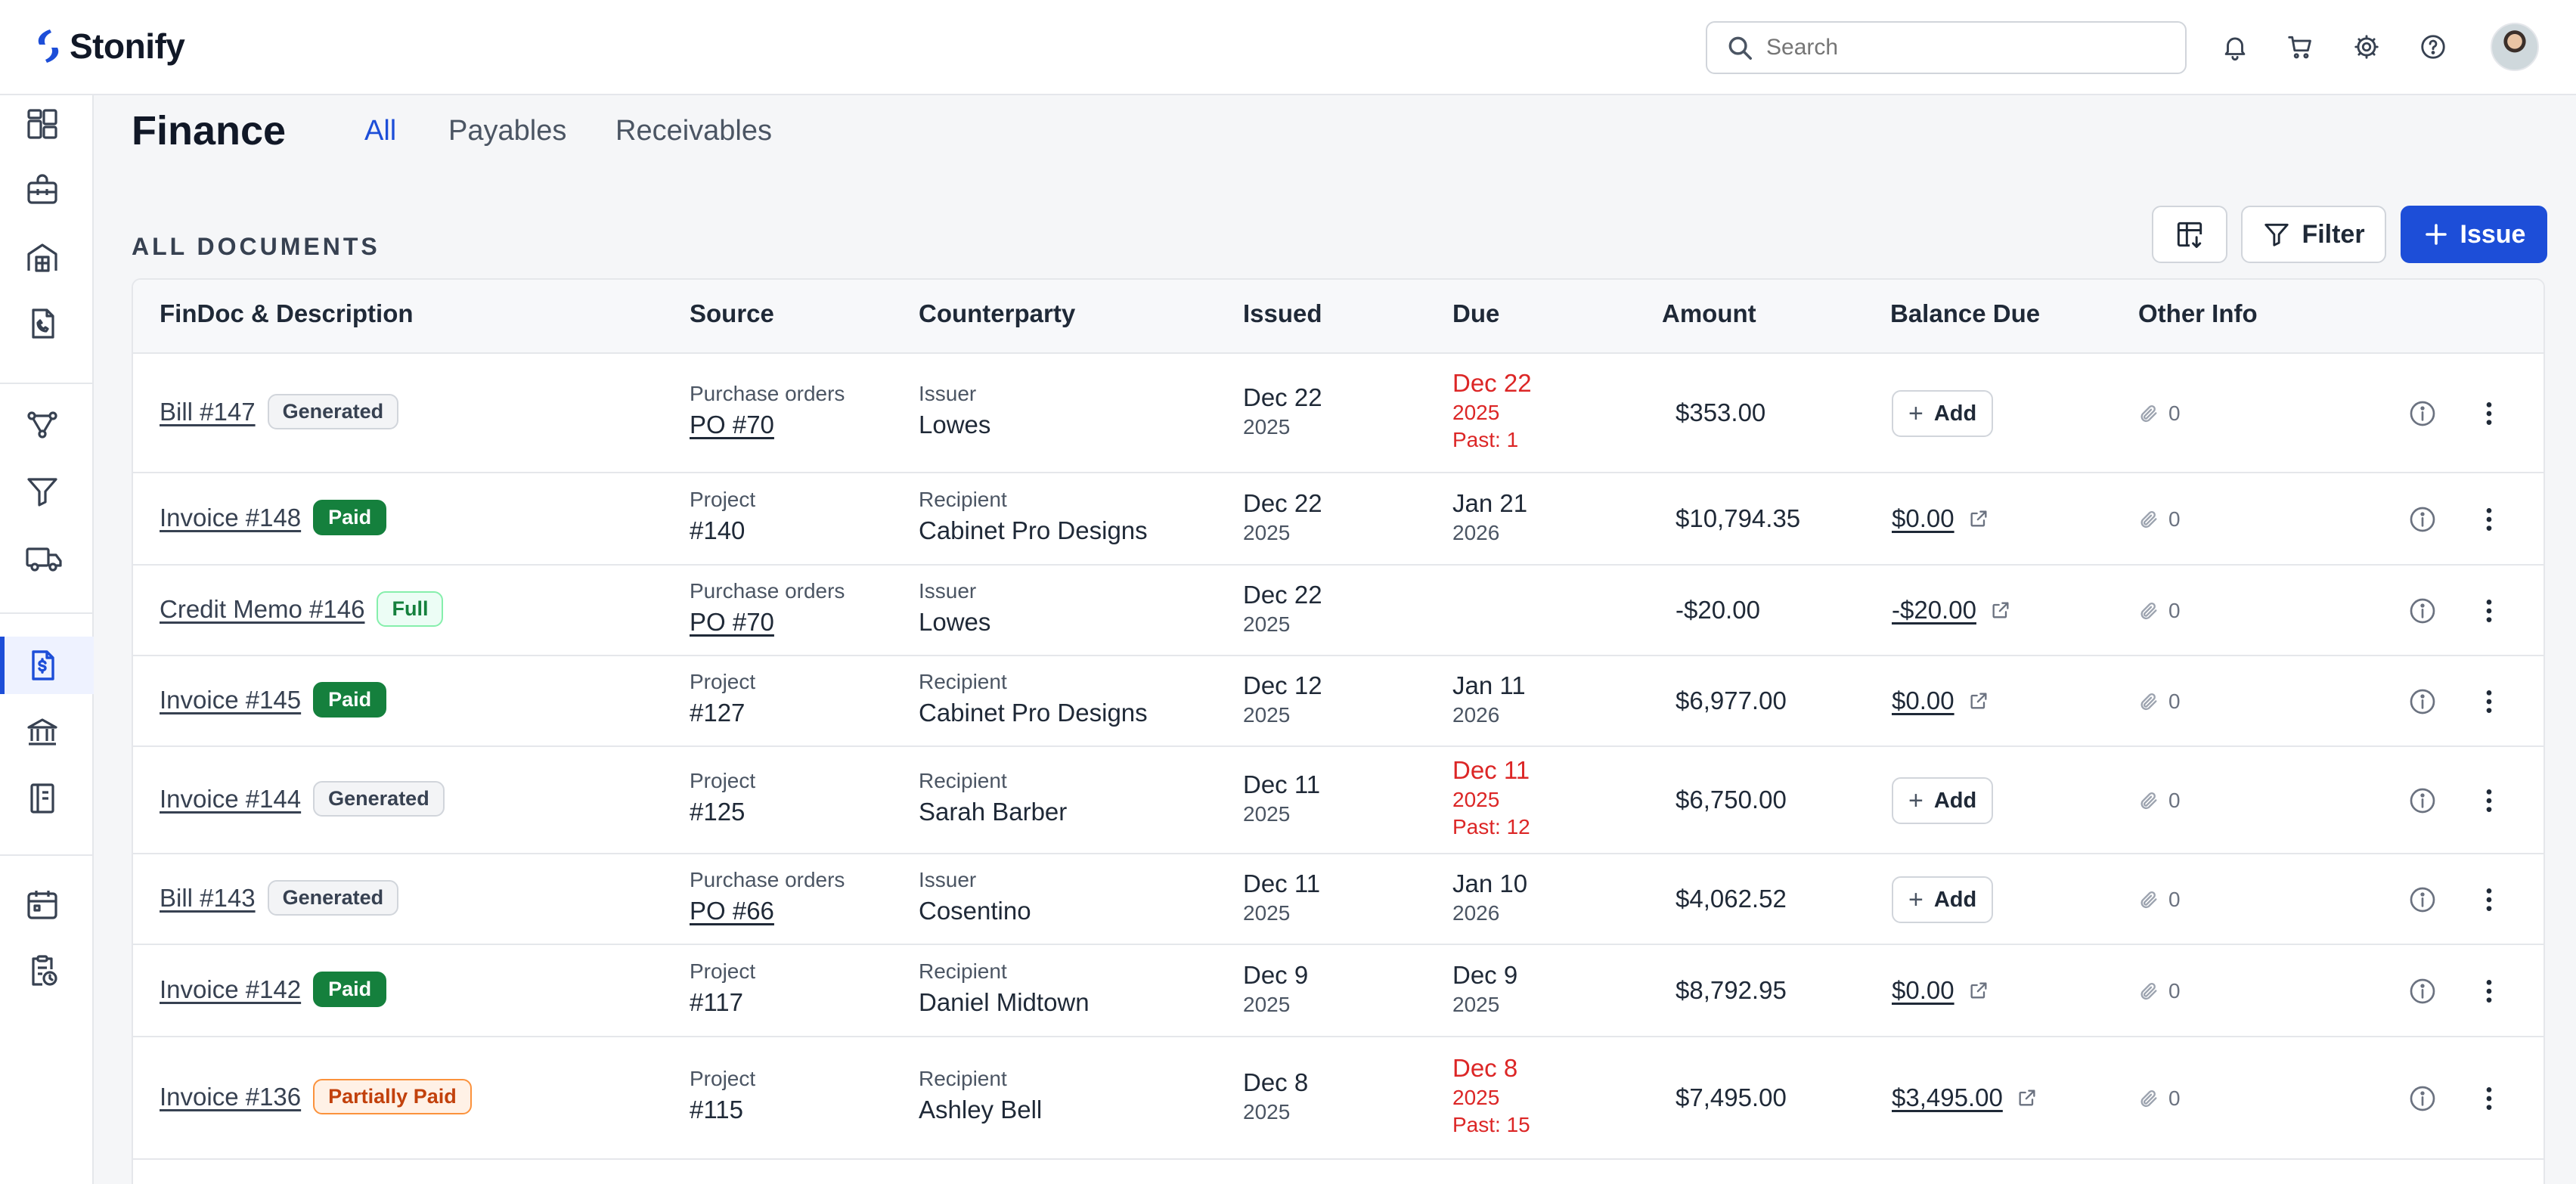 The image size is (2576, 1184). What do you see at coordinates (1476, 313) in the screenshot?
I see `header-due: Due` at bounding box center [1476, 313].